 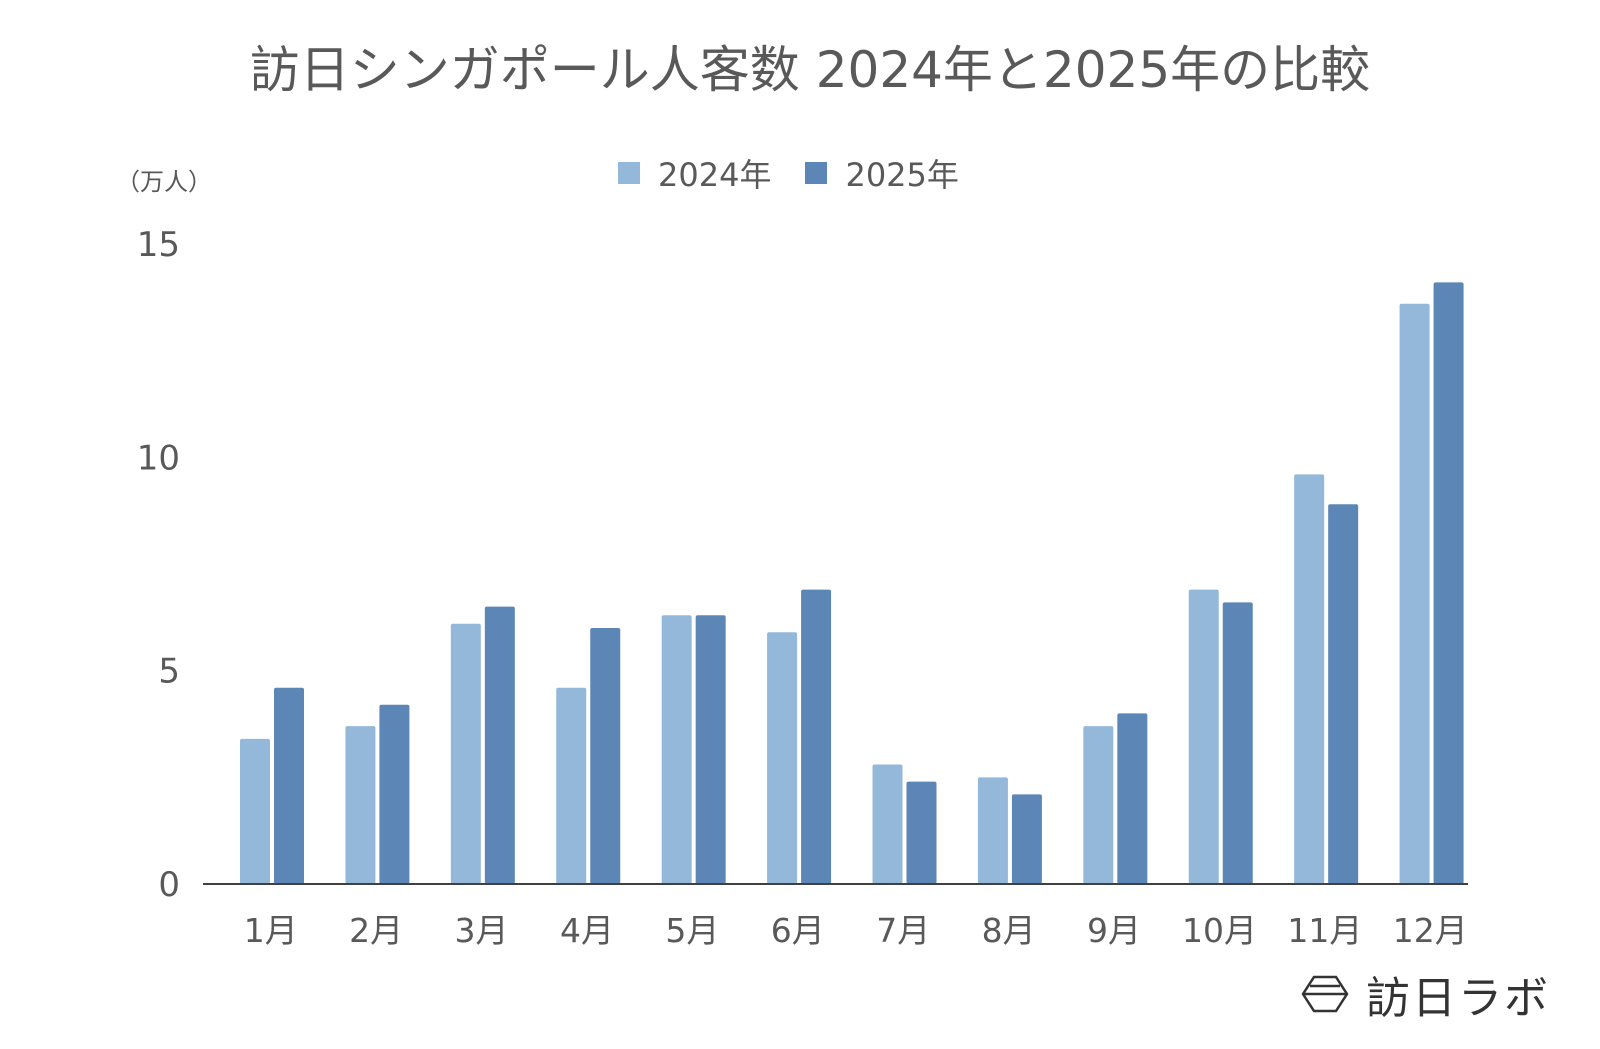 What do you see at coordinates (1132, 798) in the screenshot?
I see `bar-9月-2025年` at bounding box center [1132, 798].